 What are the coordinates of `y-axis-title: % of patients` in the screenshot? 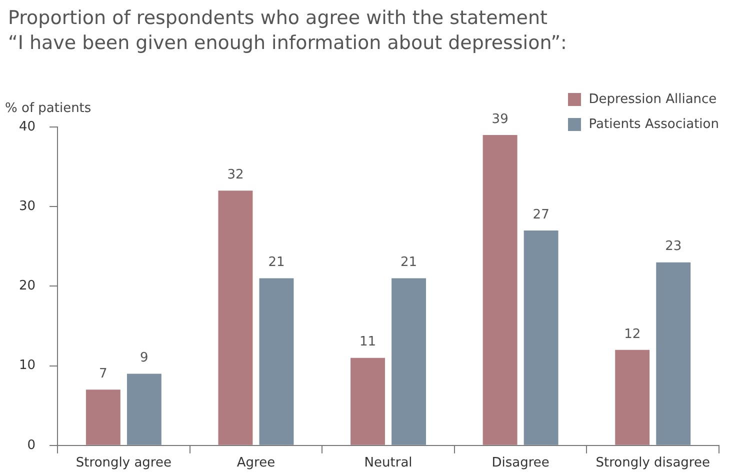 It's located at (48, 108).